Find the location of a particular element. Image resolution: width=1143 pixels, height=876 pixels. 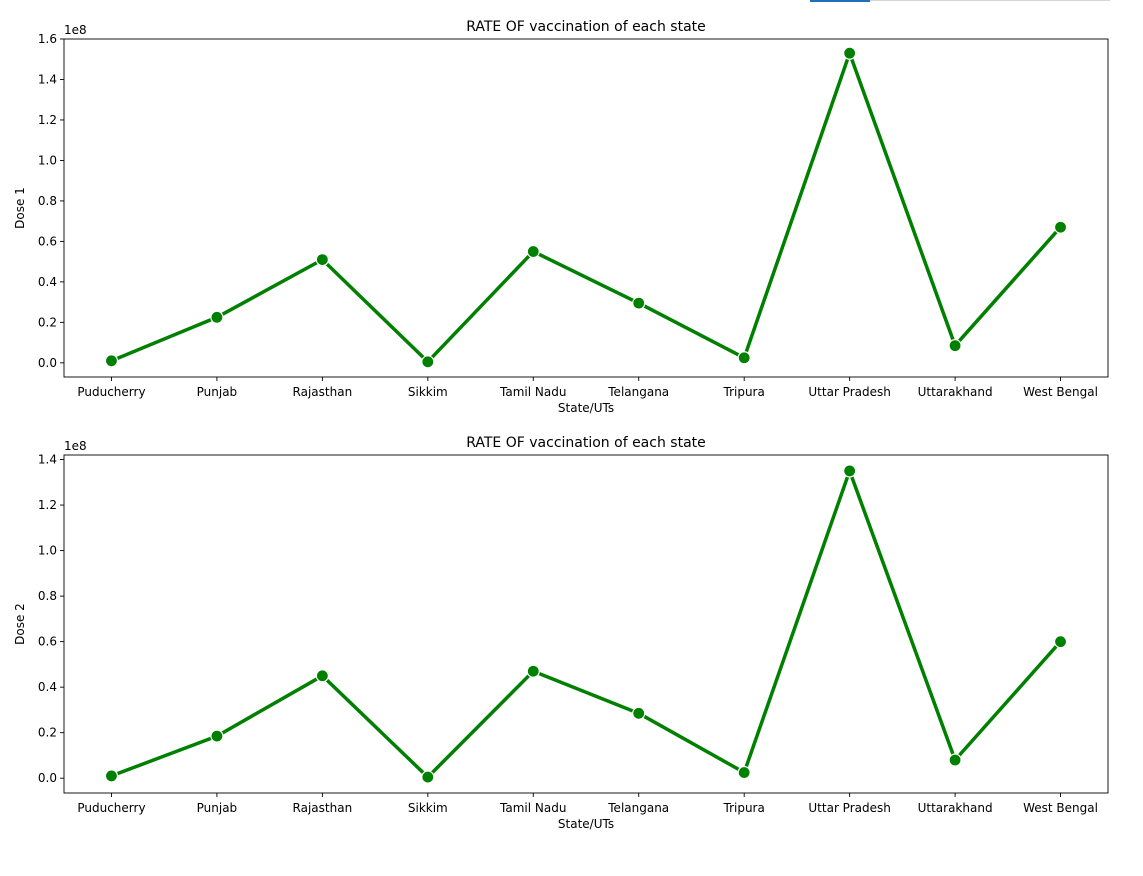

dose1-x-axis-label: State/UTs is located at coordinates (586, 408).